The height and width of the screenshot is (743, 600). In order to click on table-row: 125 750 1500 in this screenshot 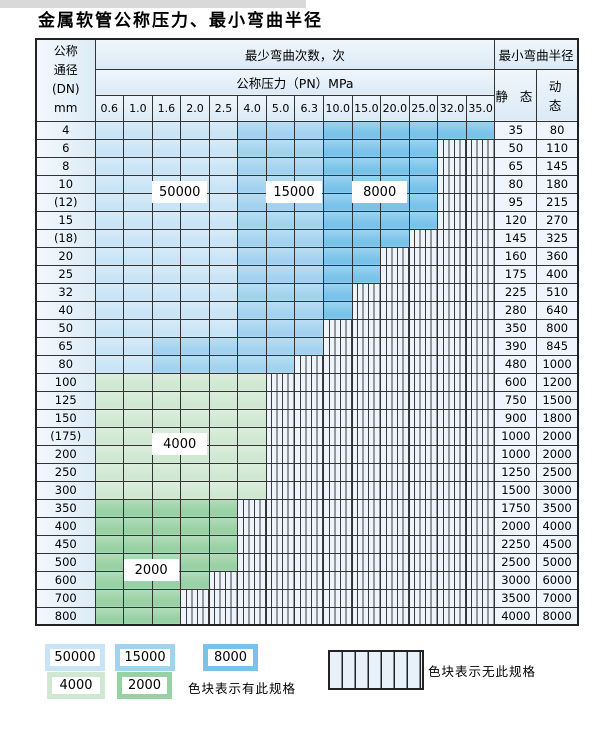, I will do `click(307, 400)`.